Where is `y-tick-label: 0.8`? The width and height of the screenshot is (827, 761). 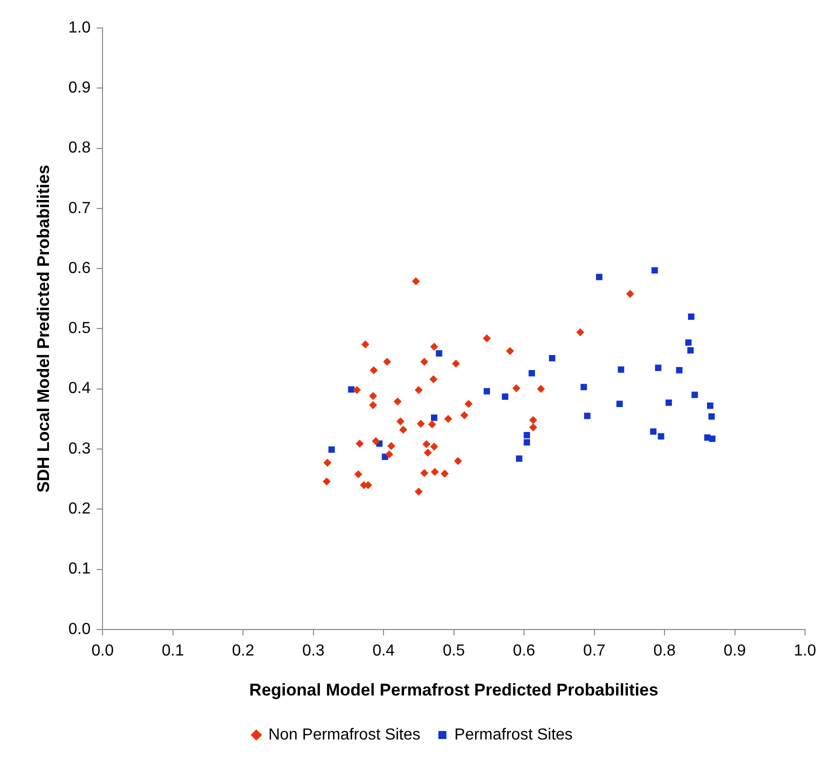 y-tick-label: 0.8 is located at coordinates (79, 148).